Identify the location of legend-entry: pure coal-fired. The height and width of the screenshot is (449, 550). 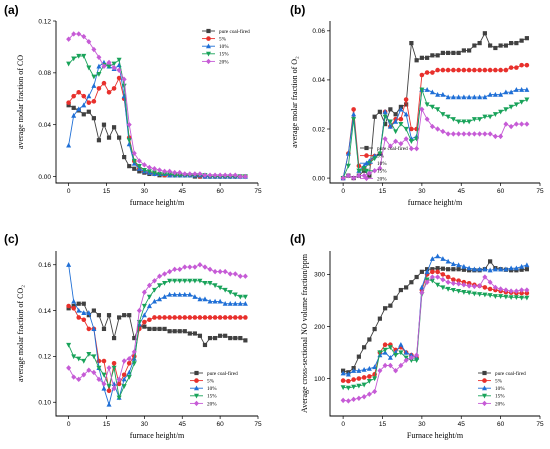
(234, 31).